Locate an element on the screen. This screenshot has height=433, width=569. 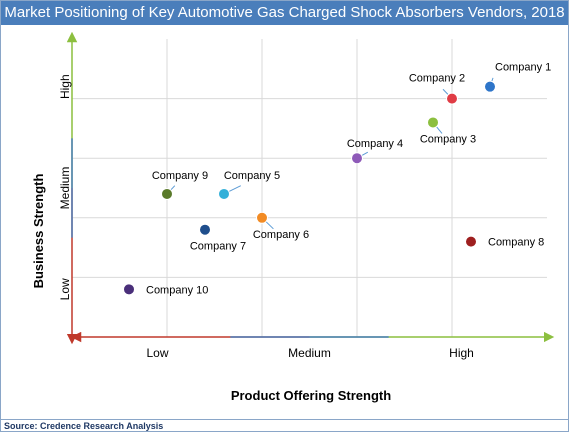
data-point-label: Company 8 is located at coordinates (516, 243).